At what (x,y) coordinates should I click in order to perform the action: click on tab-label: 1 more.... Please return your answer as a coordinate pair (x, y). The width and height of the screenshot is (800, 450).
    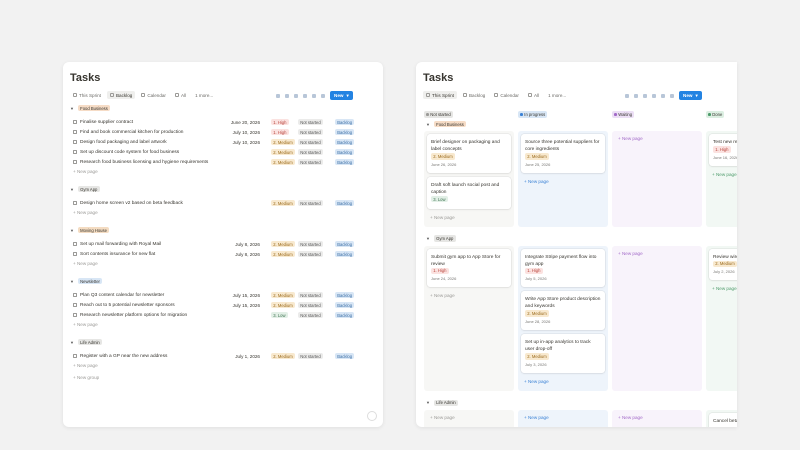
    Looking at the image, I should click on (557, 95).